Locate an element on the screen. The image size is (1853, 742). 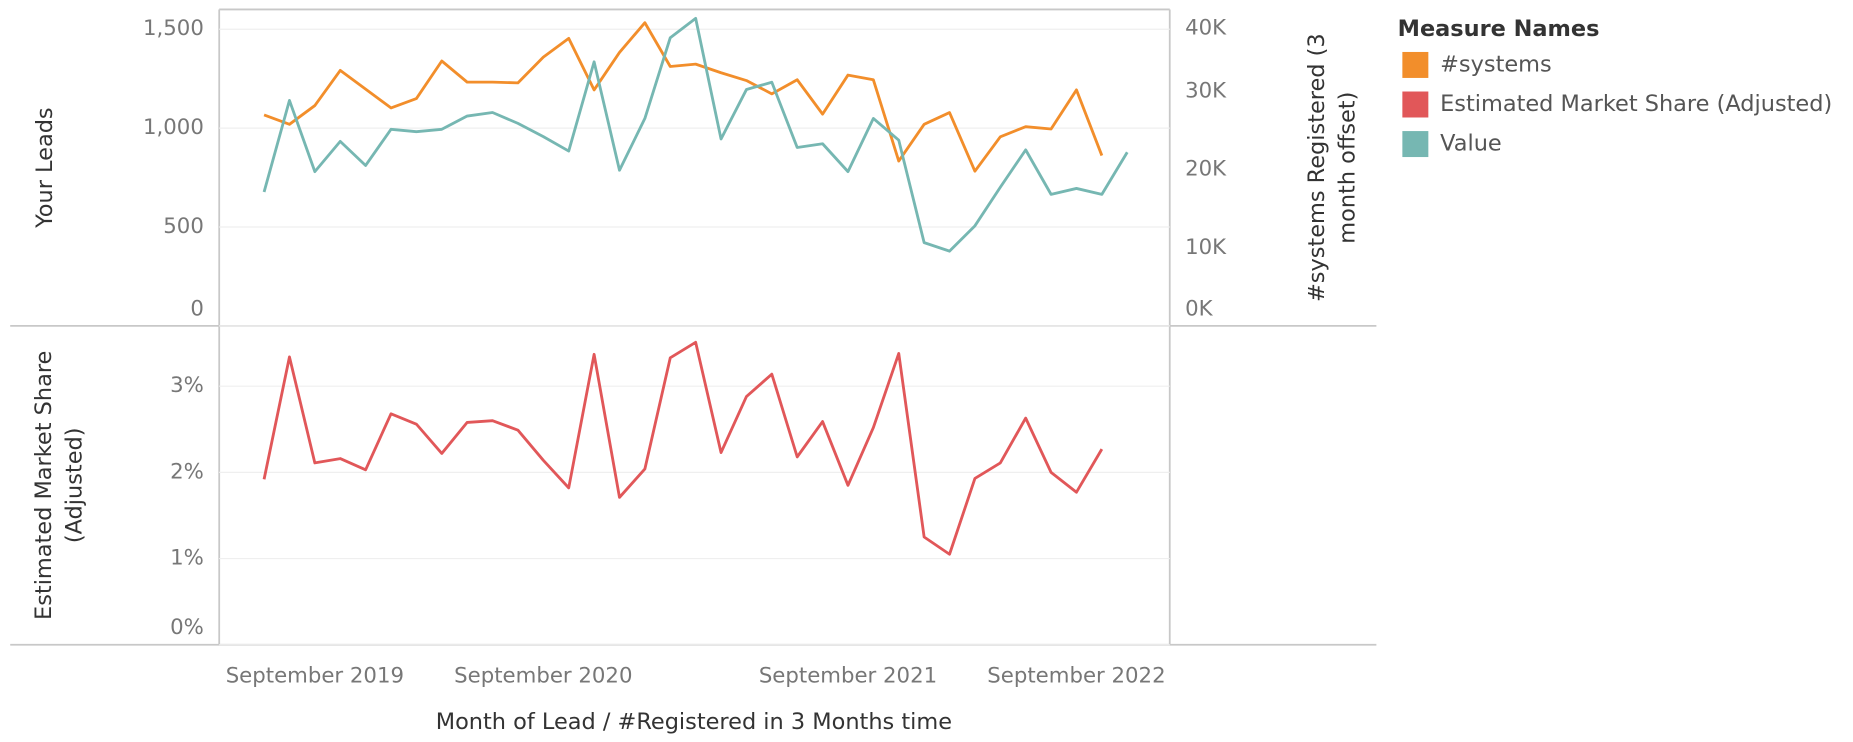
tick-label: 1,000 is located at coordinates (173, 127).